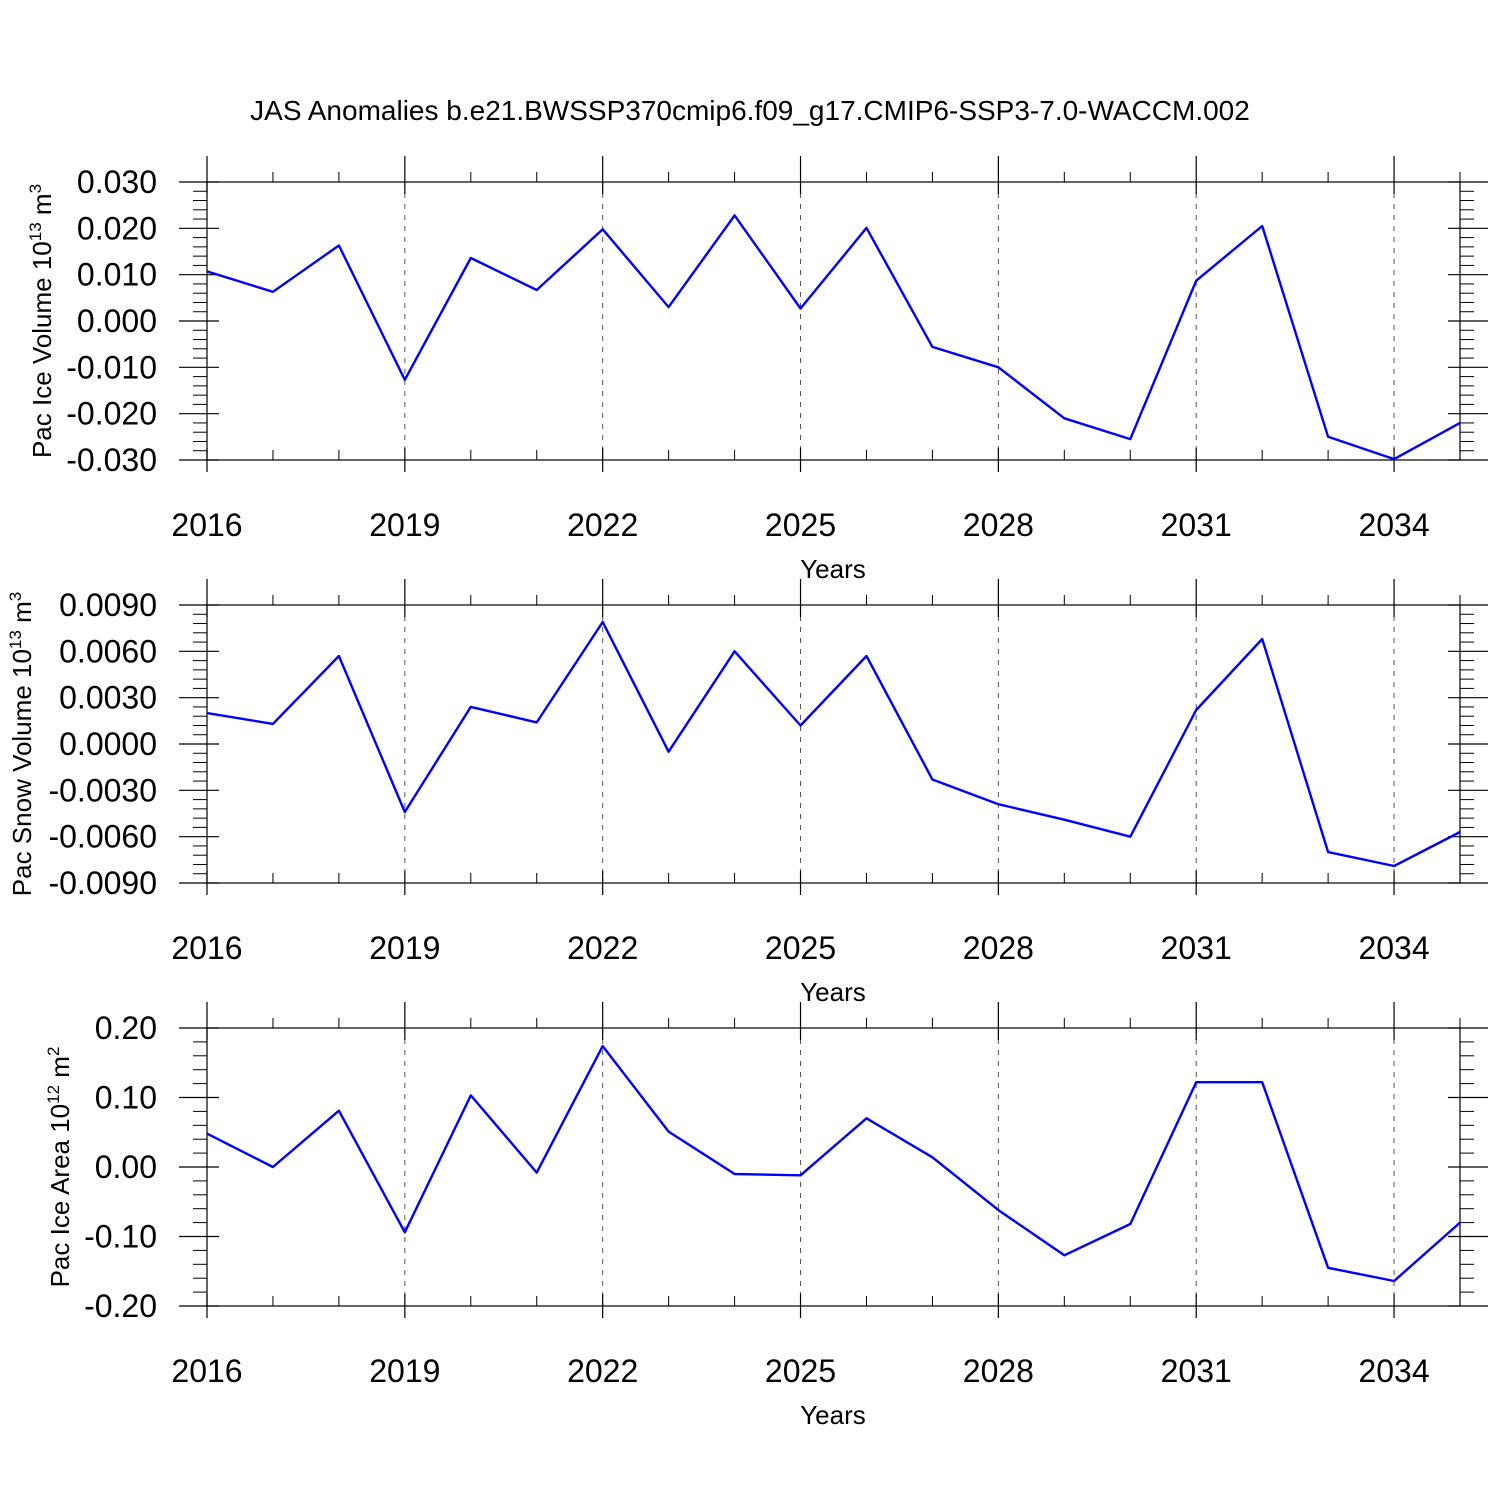 This screenshot has width=1500, height=1505. Describe the element at coordinates (102, 883) in the screenshot. I see `y-tick-label: -0.0090` at that location.